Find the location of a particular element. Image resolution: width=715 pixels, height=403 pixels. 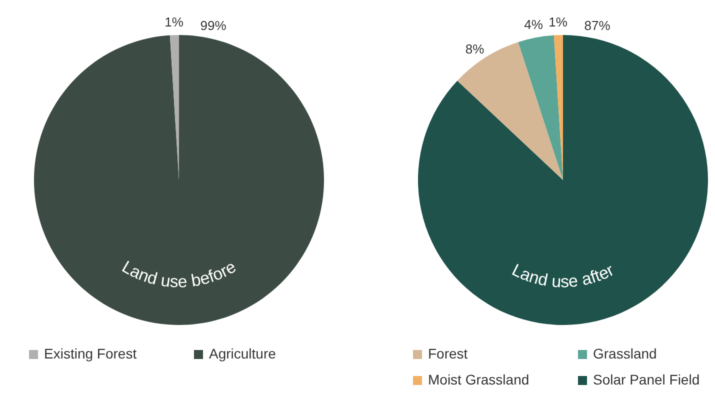

data-label: 87% is located at coordinates (597, 26).